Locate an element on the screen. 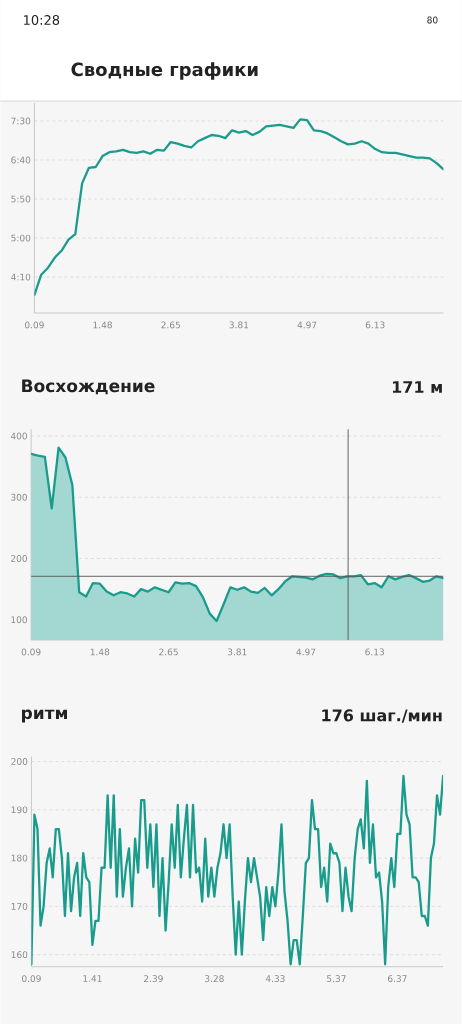 This screenshot has width=462, height=1024. chart-title: Сводные графики is located at coordinates (164, 71).